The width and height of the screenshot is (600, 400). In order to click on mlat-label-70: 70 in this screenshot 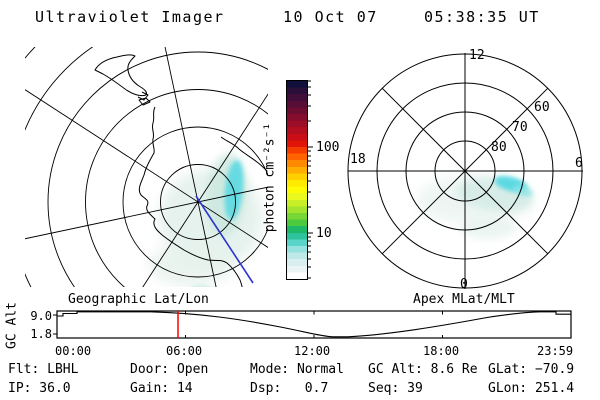, I will do `click(520, 127)`.